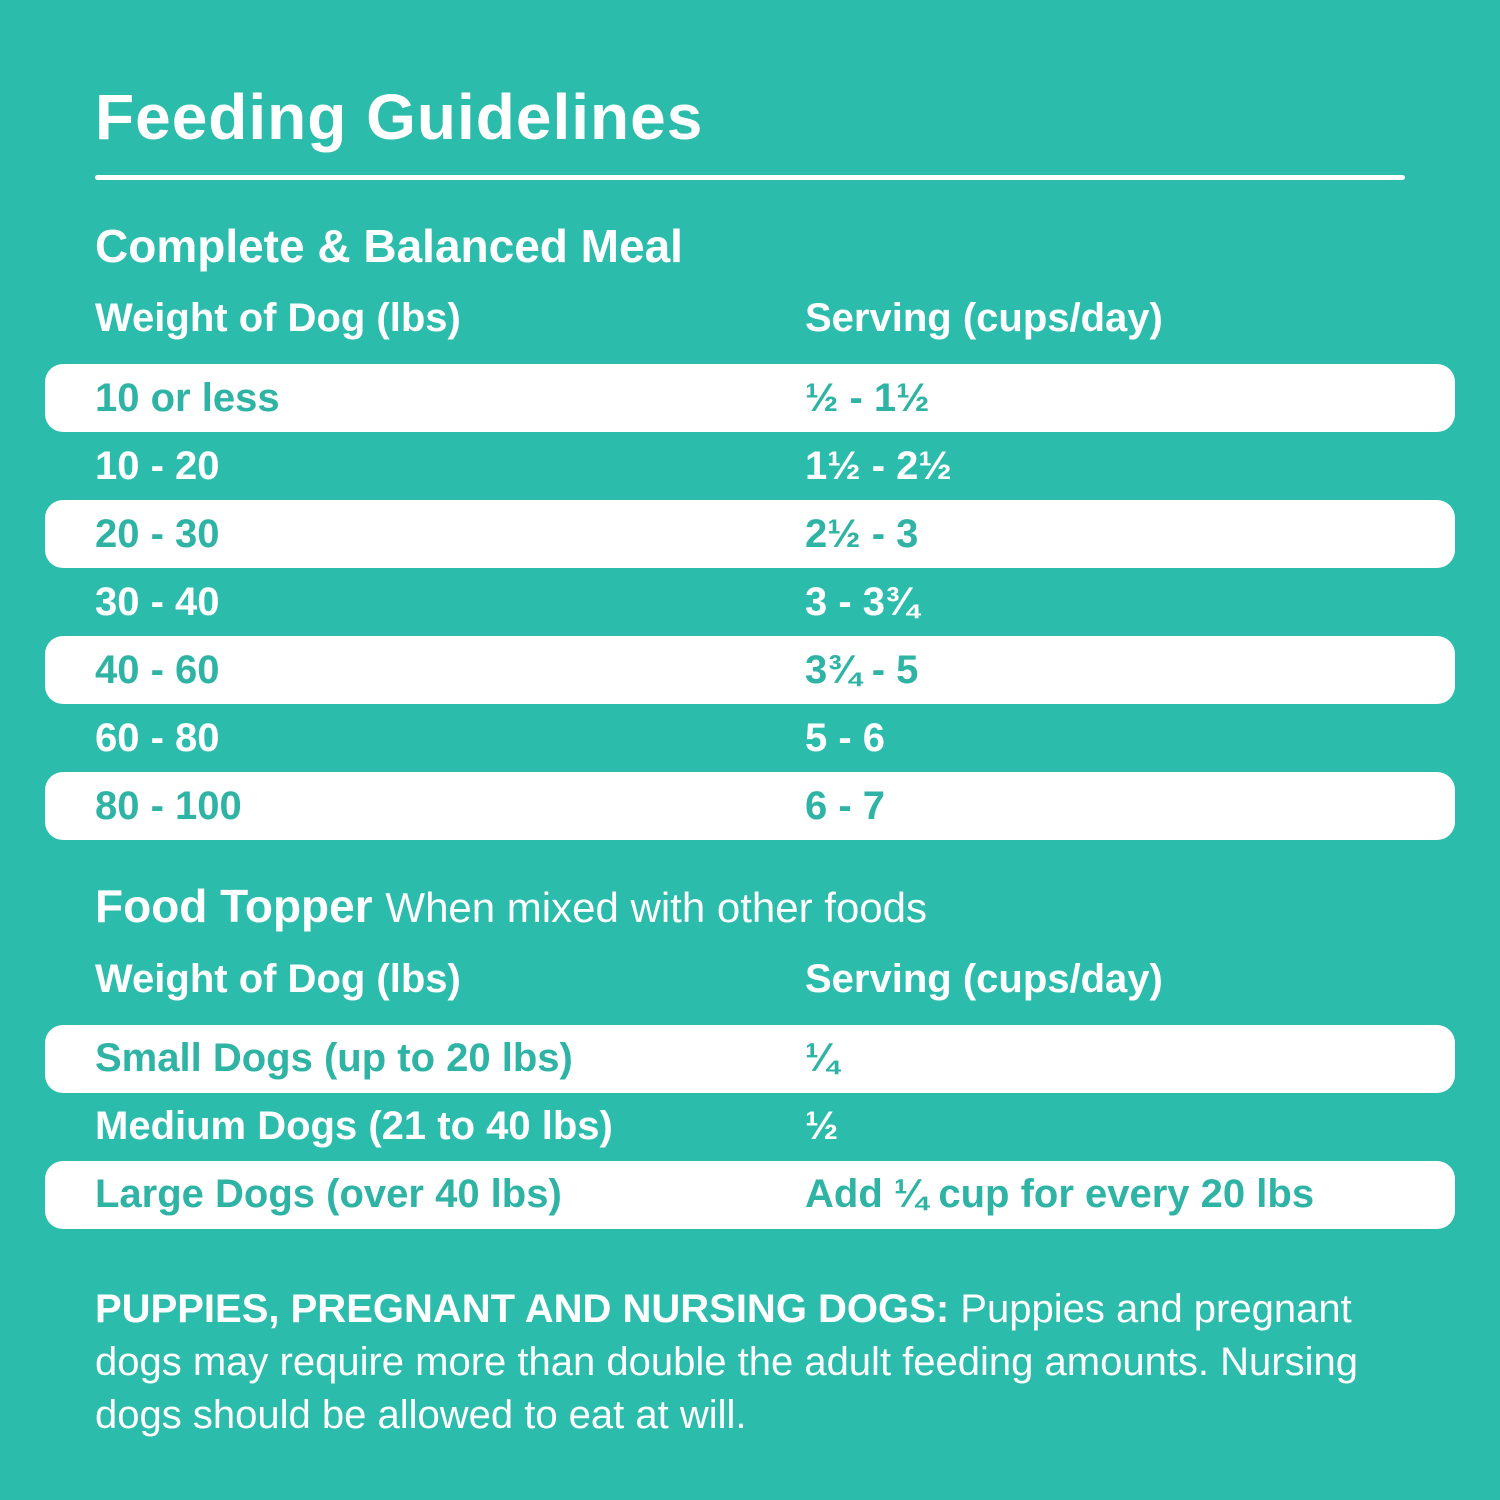 Image resolution: width=1500 pixels, height=1500 pixels. I want to click on title-divider, so click(750, 177).